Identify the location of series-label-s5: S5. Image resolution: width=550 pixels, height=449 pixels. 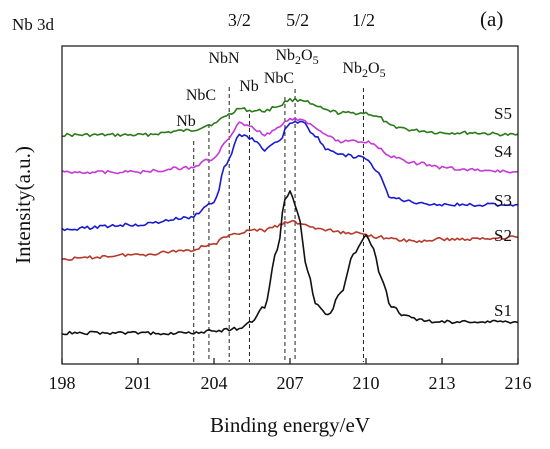
(503, 113).